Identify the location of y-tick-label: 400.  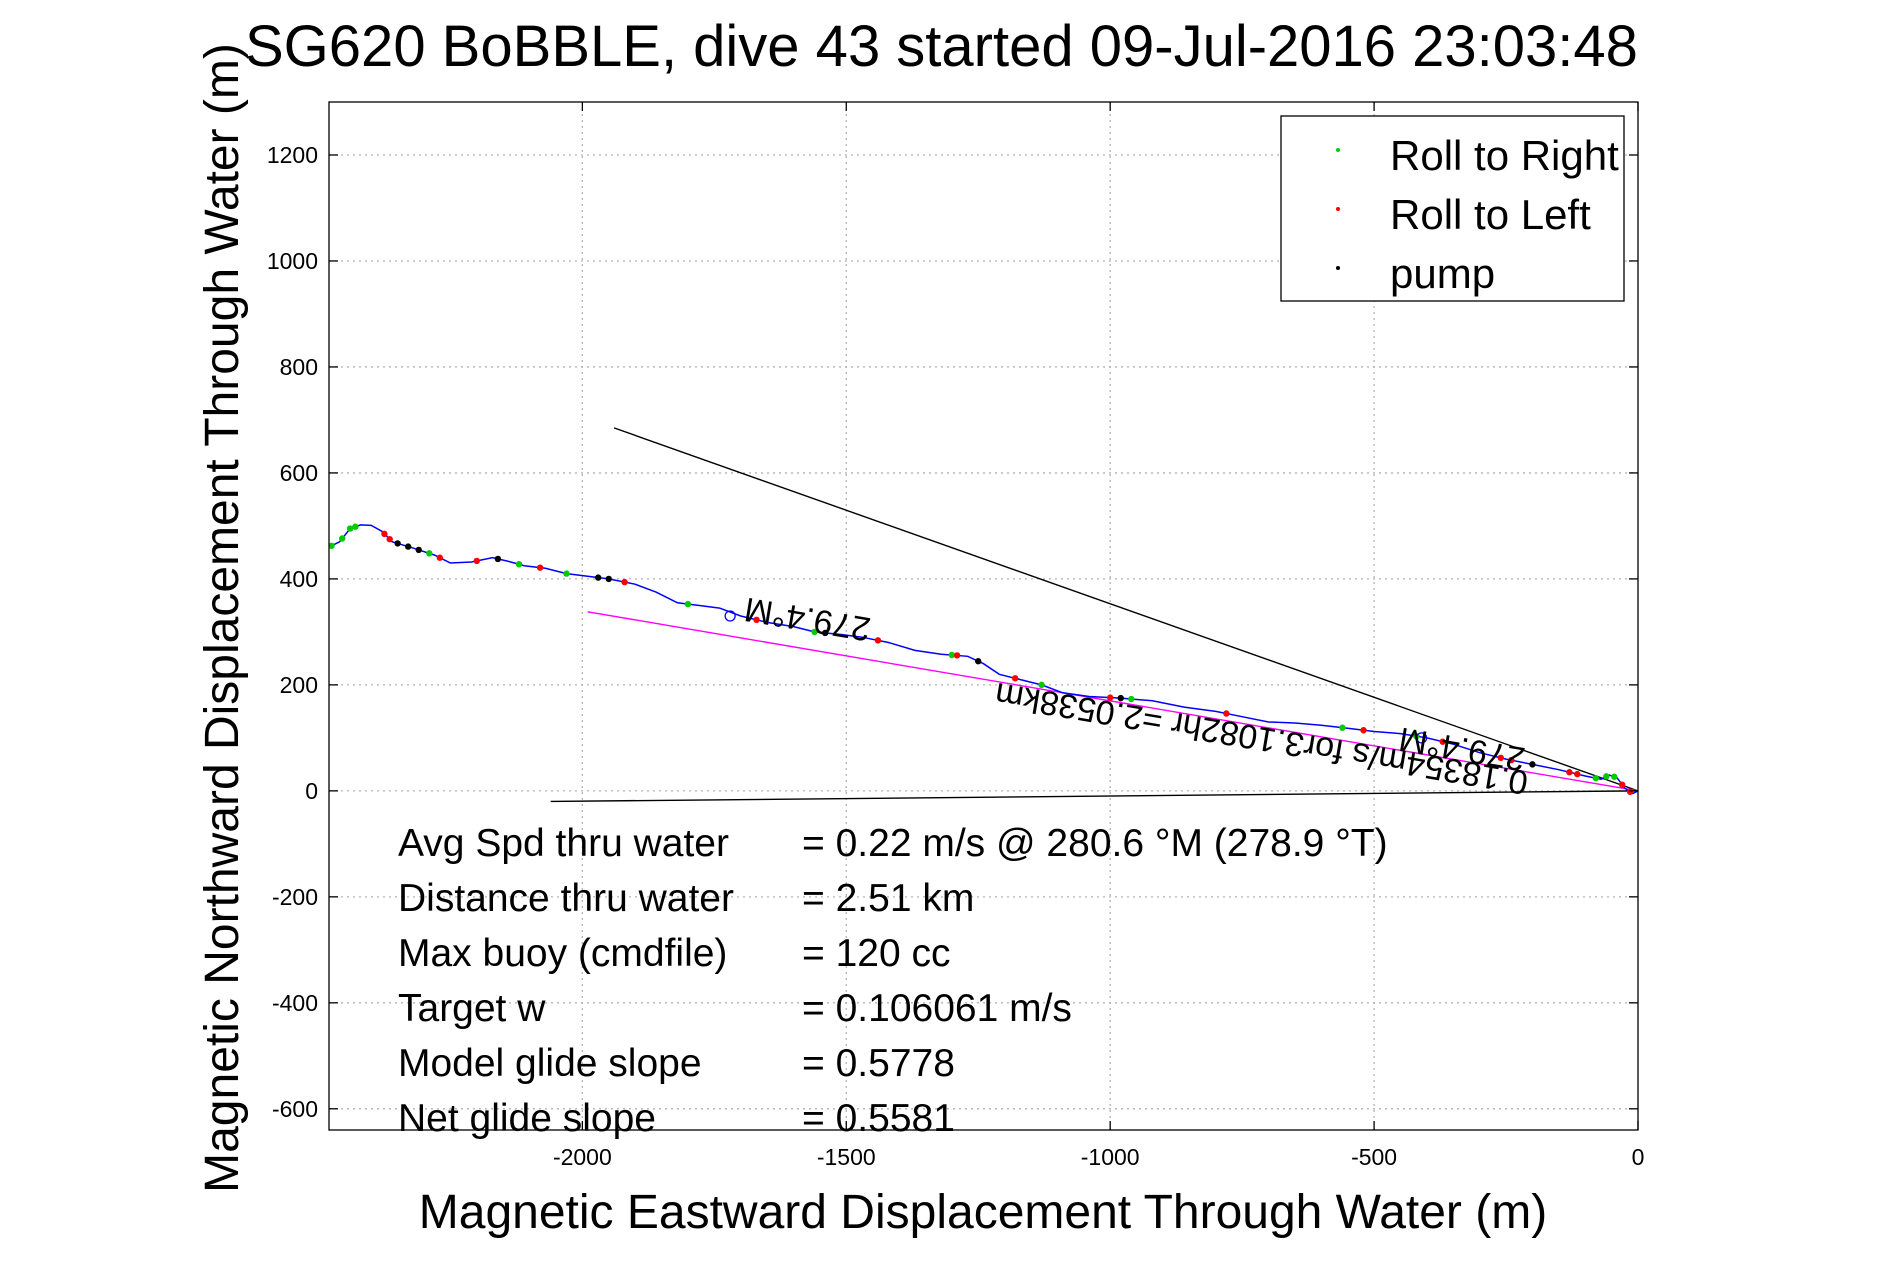
(299, 579).